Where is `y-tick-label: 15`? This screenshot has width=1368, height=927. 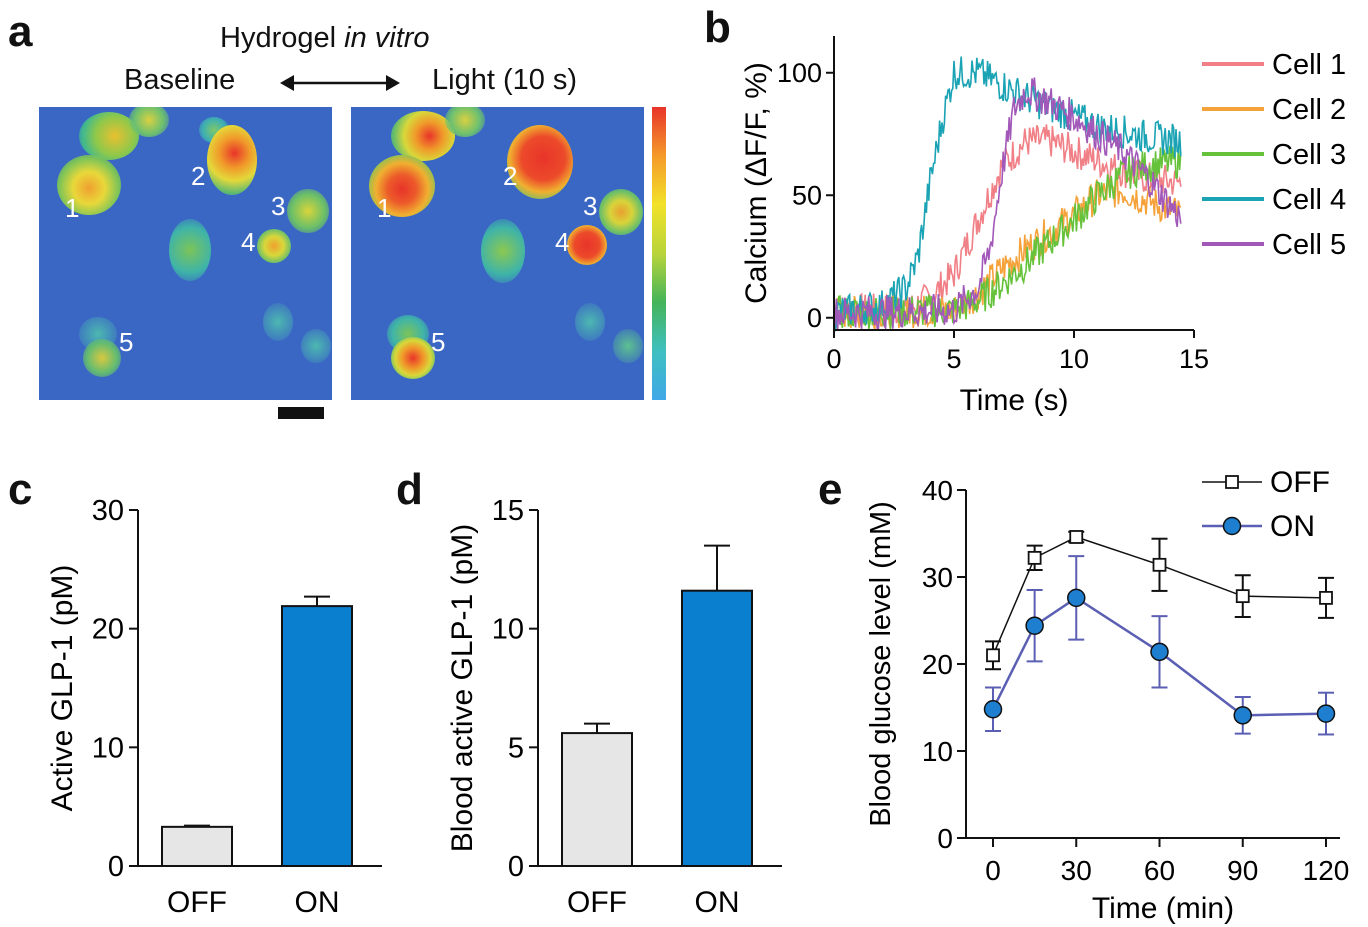 y-tick-label: 15 is located at coordinates (508, 511).